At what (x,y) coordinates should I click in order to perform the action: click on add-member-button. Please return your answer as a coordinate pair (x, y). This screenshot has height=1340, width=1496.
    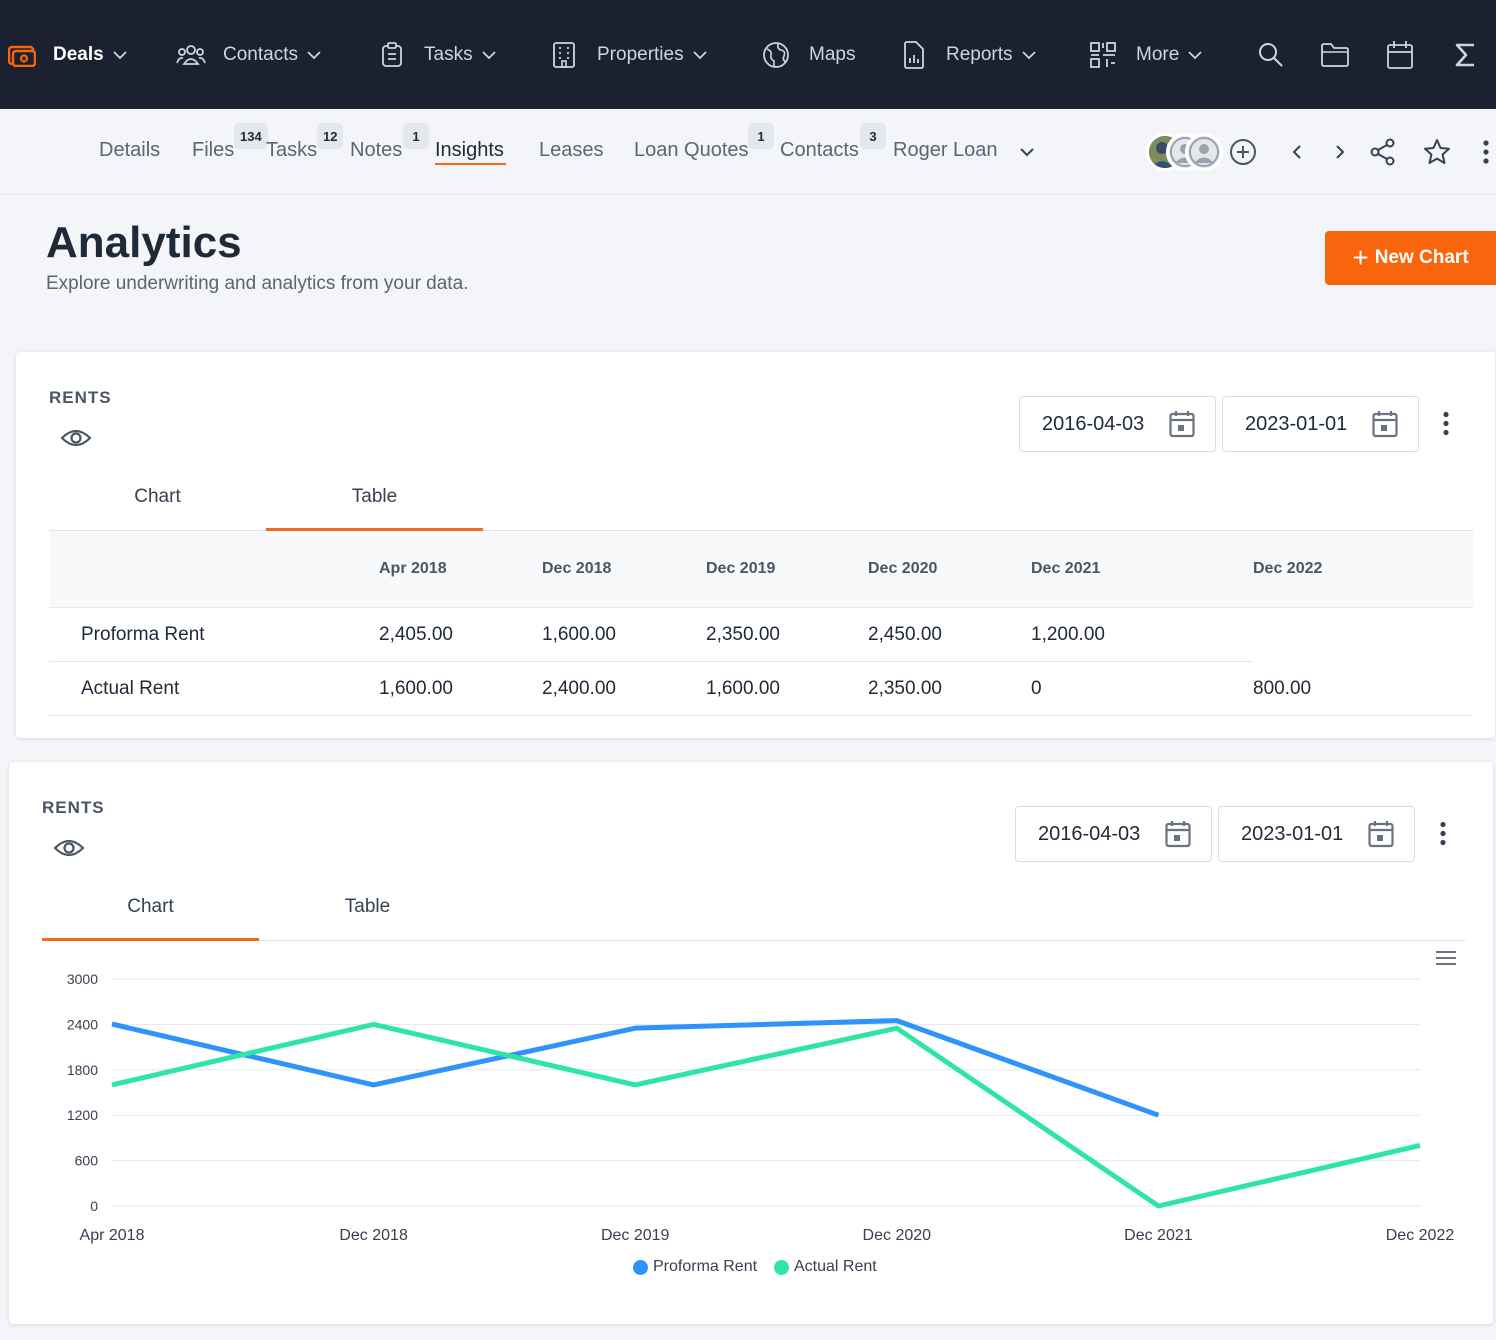
    Looking at the image, I should click on (1243, 152).